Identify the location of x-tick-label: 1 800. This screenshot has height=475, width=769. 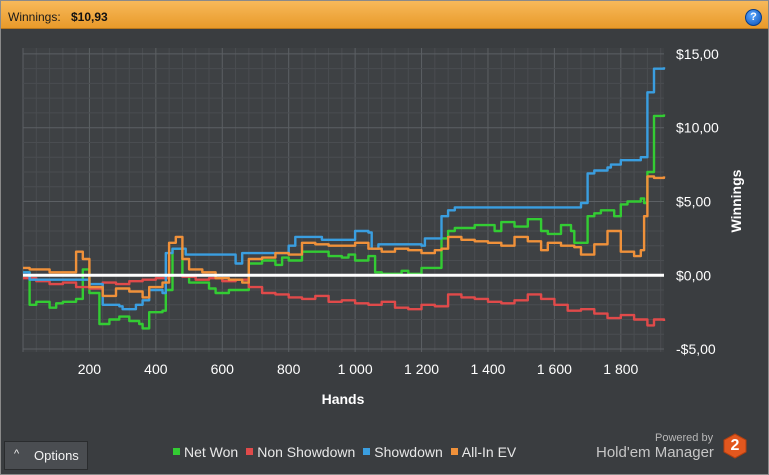
(620, 369).